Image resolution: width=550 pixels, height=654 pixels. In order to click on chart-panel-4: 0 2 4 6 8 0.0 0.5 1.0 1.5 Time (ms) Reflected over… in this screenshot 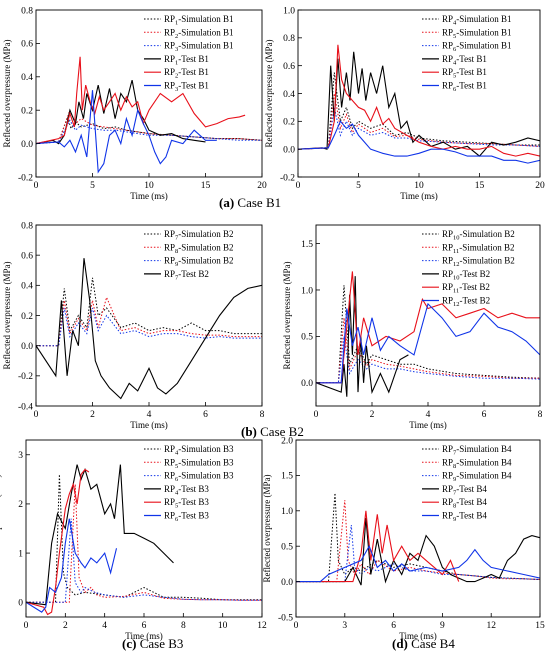, I will do `click(412, 327)`.